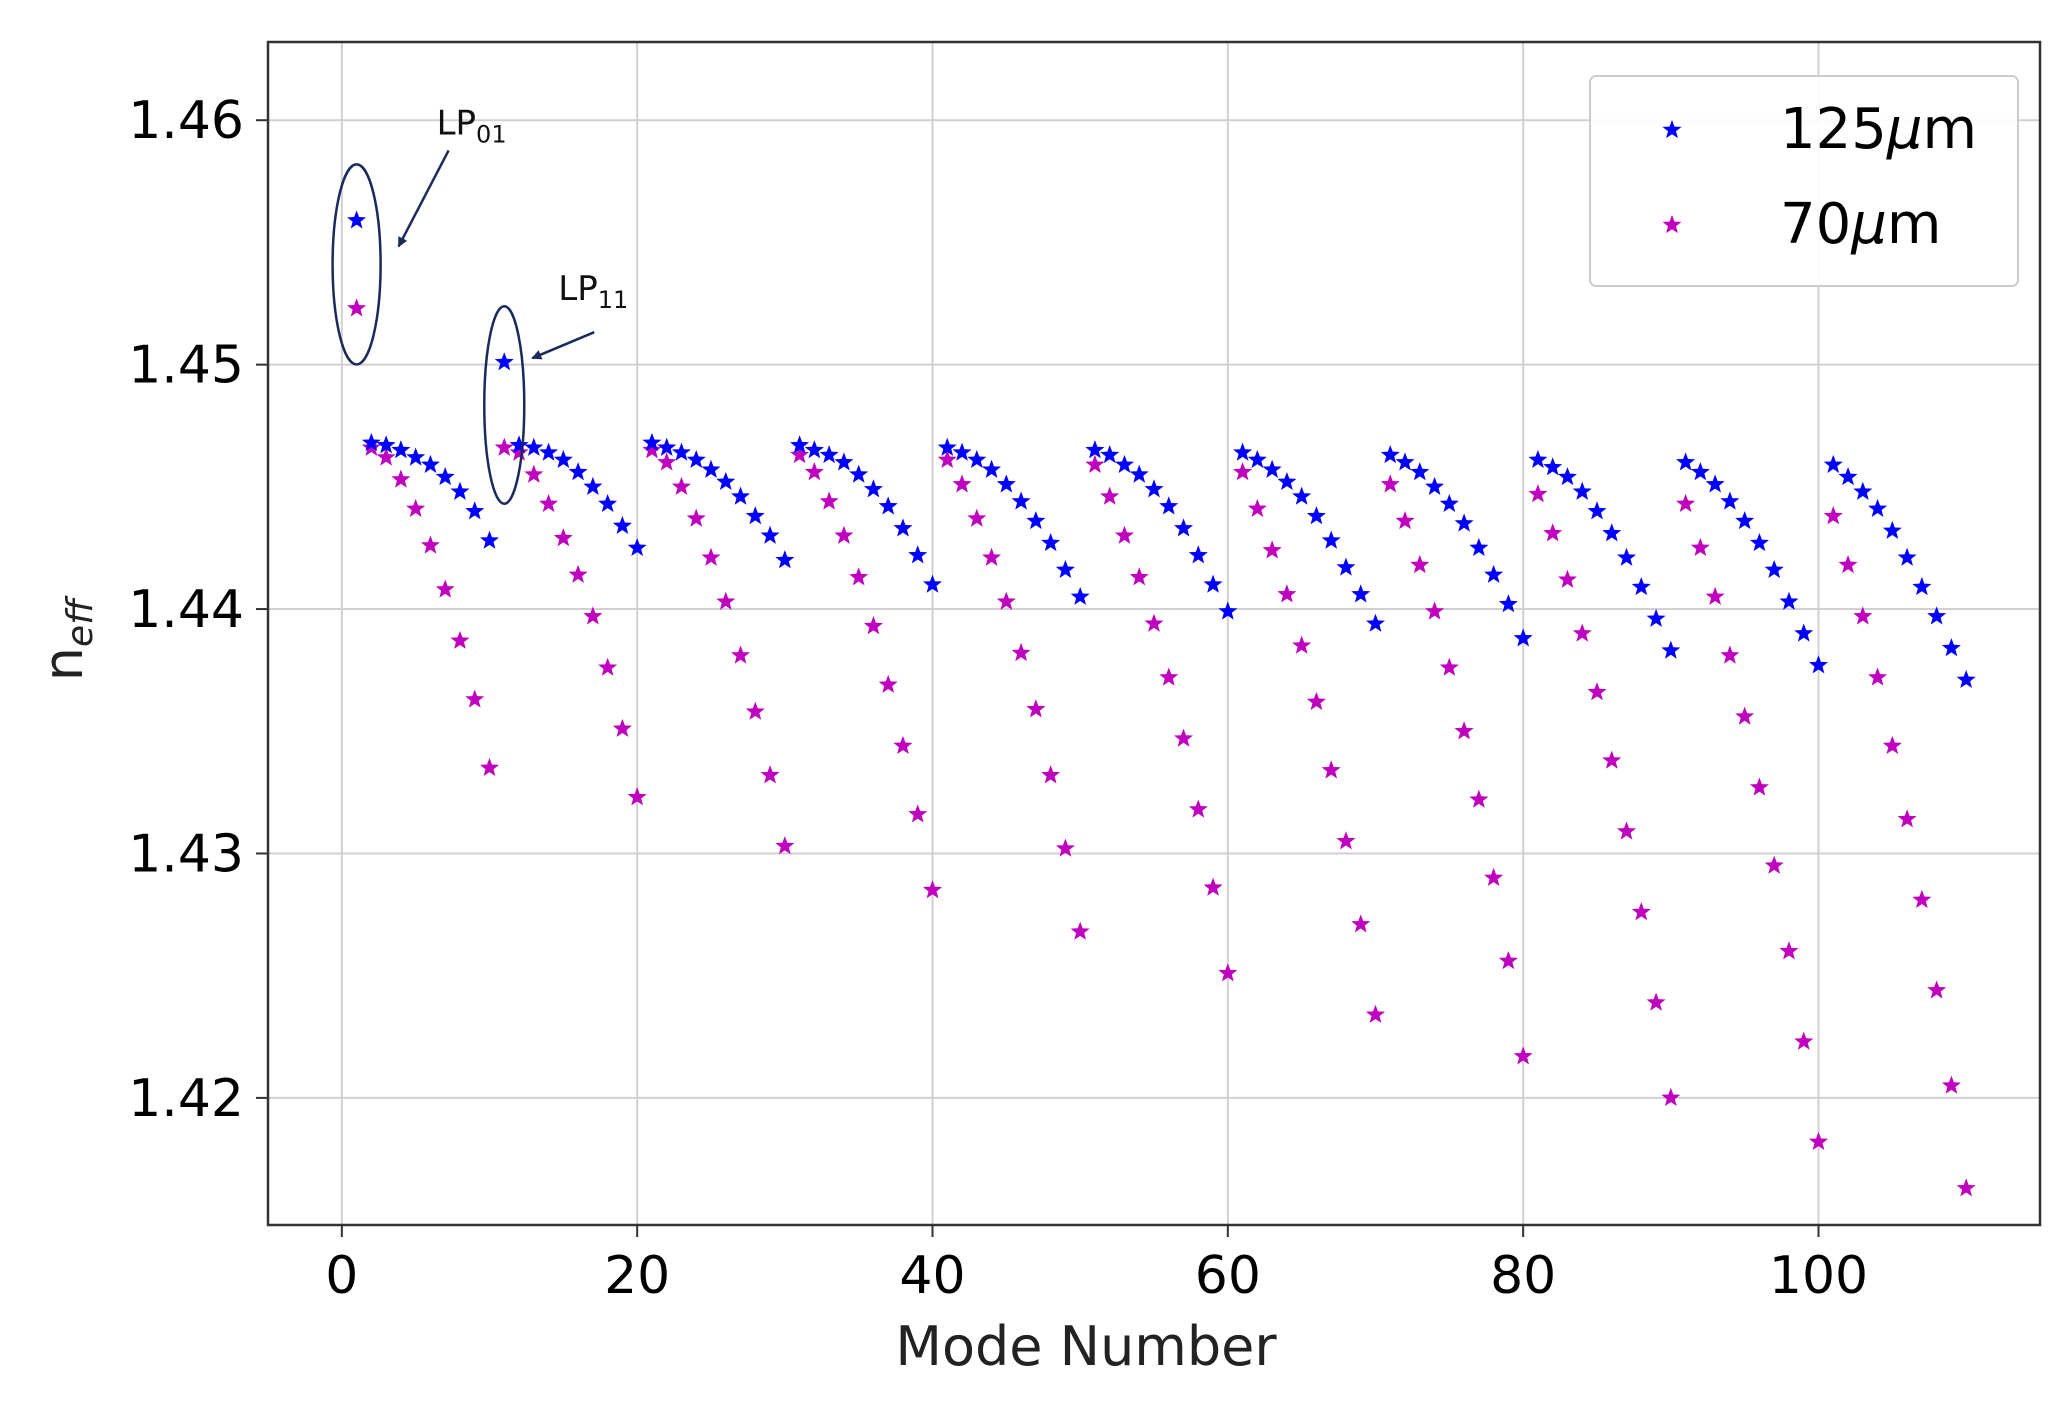  Describe the element at coordinates (1228, 1276) in the screenshot. I see `x-tick-label: 60` at that location.